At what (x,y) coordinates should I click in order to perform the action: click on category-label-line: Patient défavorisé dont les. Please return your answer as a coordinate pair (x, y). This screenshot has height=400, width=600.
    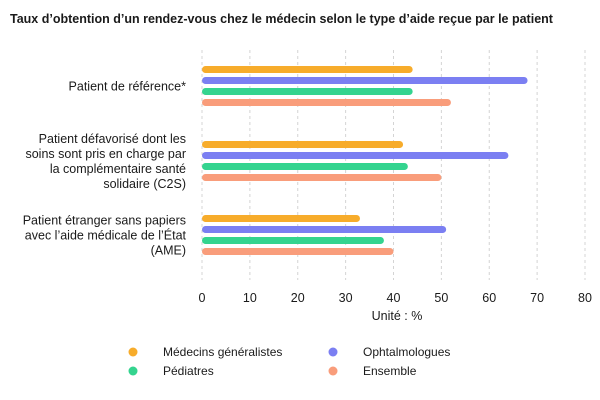
    Looking at the image, I should click on (112, 139).